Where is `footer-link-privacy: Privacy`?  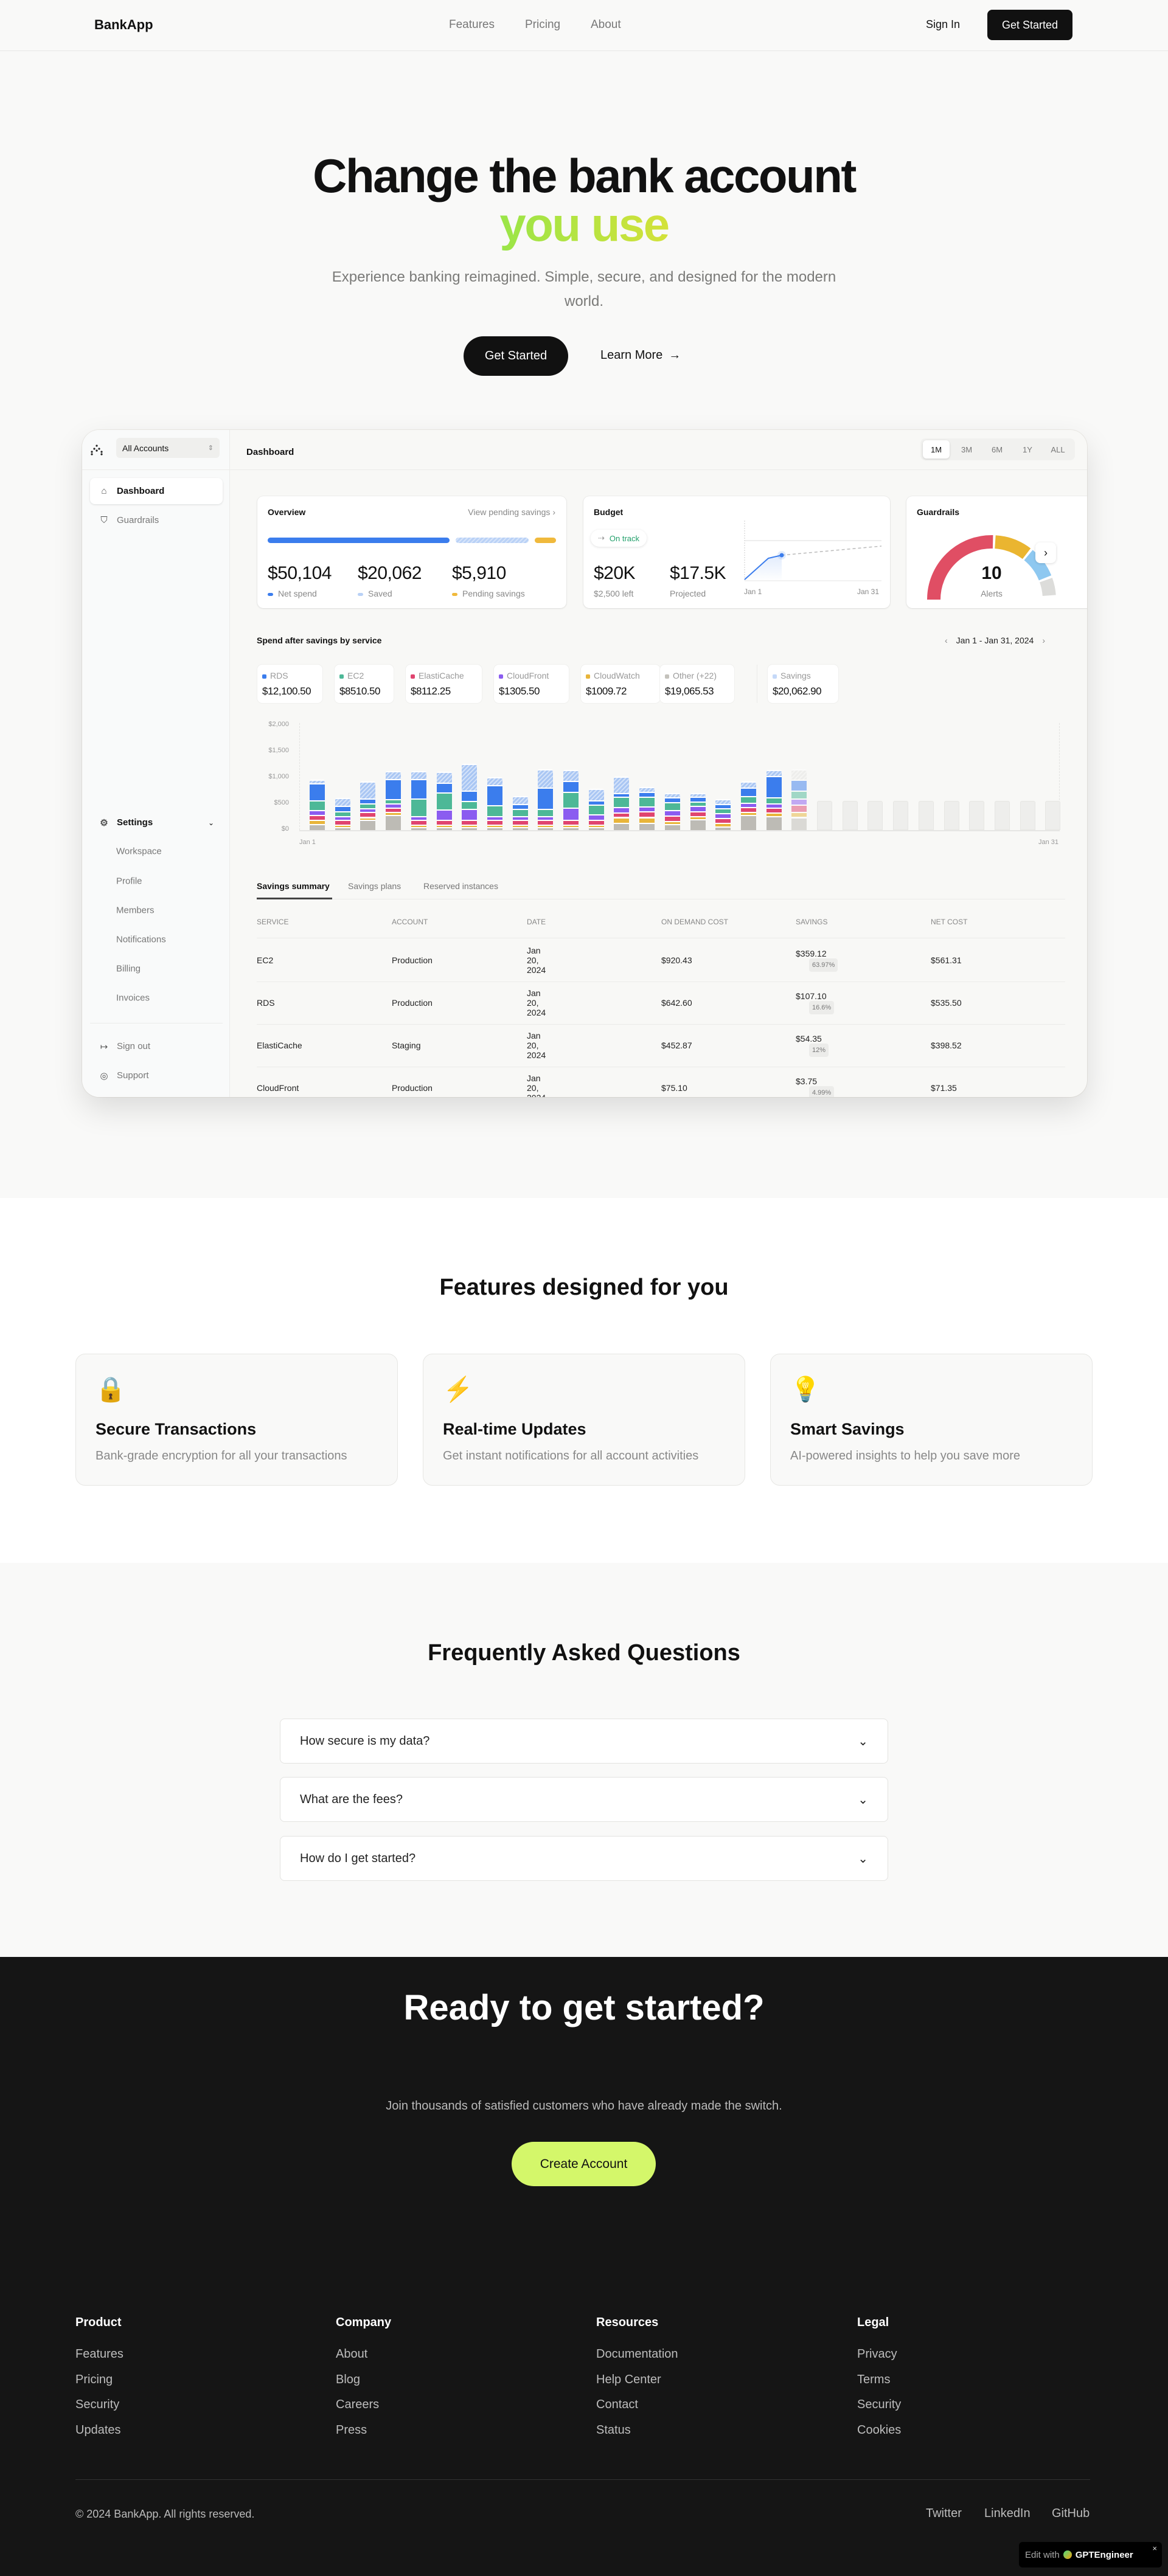 footer-link-privacy: Privacy is located at coordinates (877, 2354).